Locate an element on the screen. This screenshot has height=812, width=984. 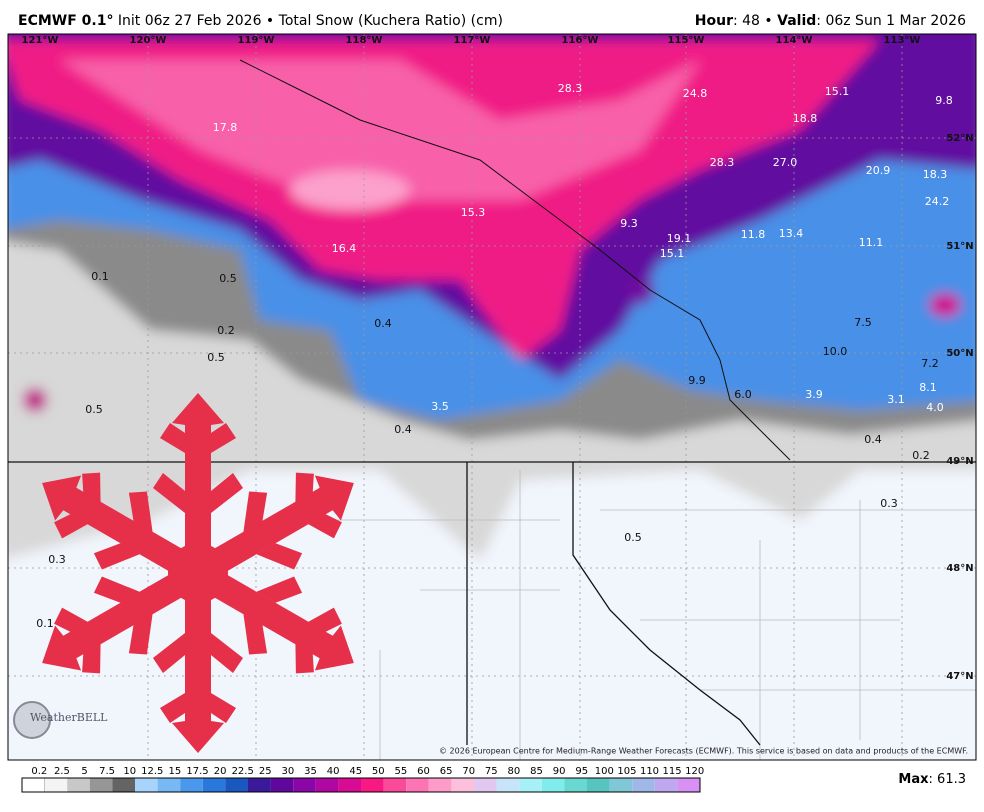
colorbar-tick-label: 12.5 is located at coordinates (152, 771).